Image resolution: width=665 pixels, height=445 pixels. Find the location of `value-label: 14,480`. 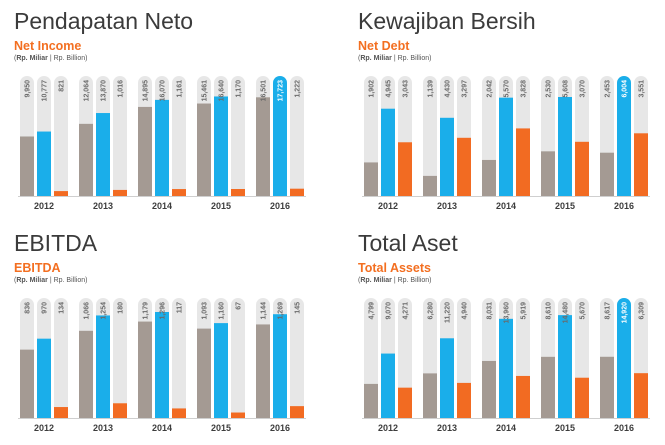

value-label: 14,480 is located at coordinates (566, 313).